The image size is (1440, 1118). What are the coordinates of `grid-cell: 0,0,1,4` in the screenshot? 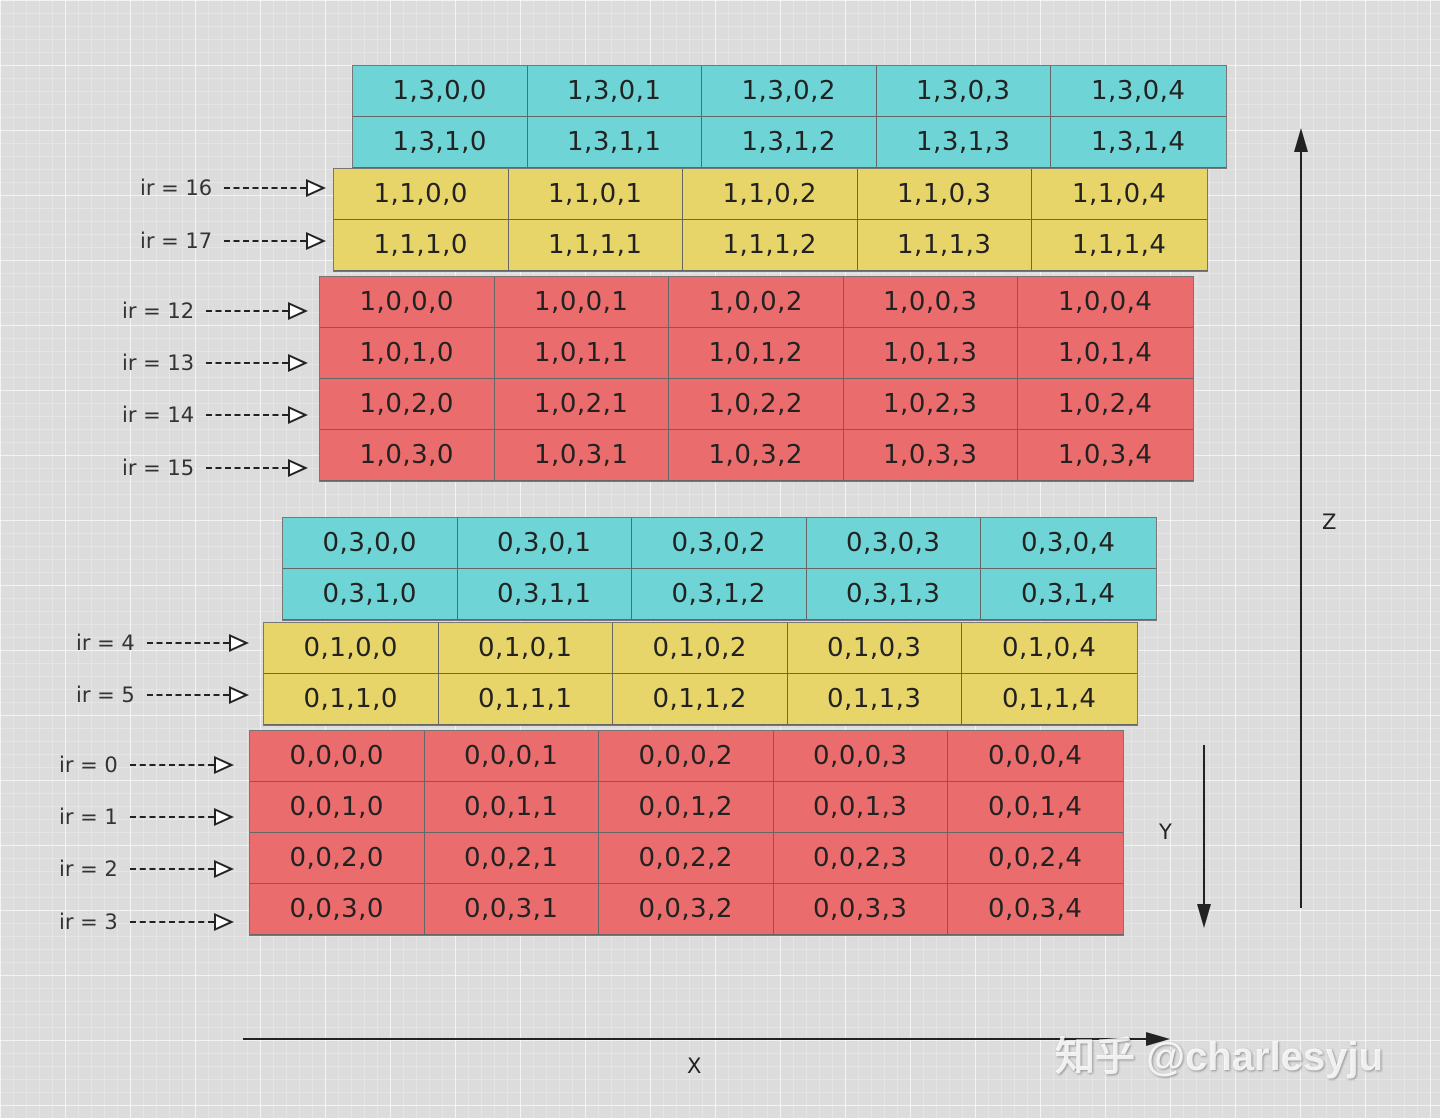 It's located at (1035, 807).